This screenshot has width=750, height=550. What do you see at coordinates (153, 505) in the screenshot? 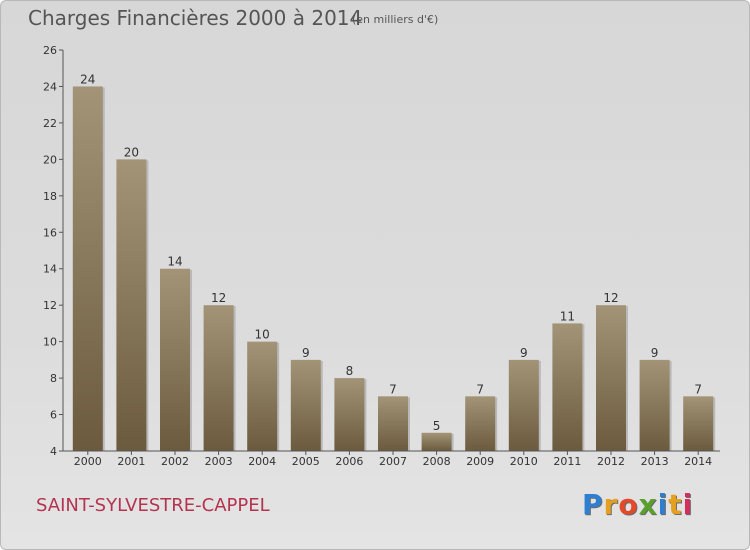
I see `commune-name: SAINT-SYLVESTRE-CAPPEL` at bounding box center [153, 505].